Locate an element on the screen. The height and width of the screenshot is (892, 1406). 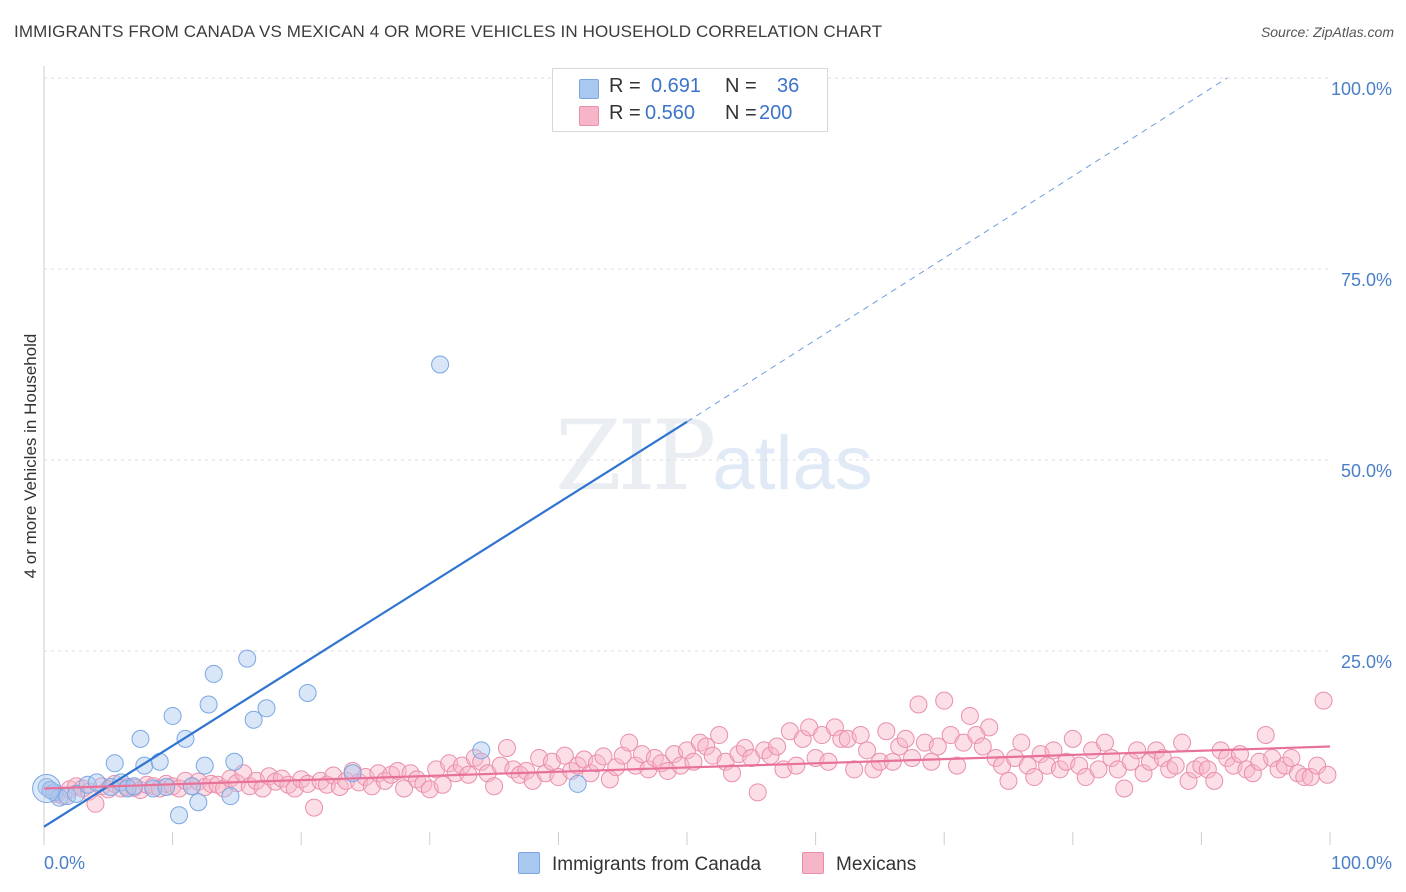
legend-swatch-canada is located at coordinates (589, 89).